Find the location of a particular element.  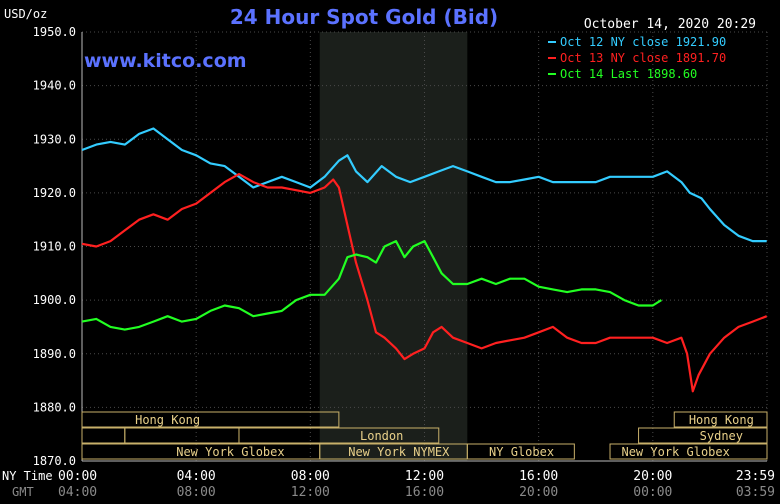

watermark: www.kitco.com is located at coordinates (165, 61).